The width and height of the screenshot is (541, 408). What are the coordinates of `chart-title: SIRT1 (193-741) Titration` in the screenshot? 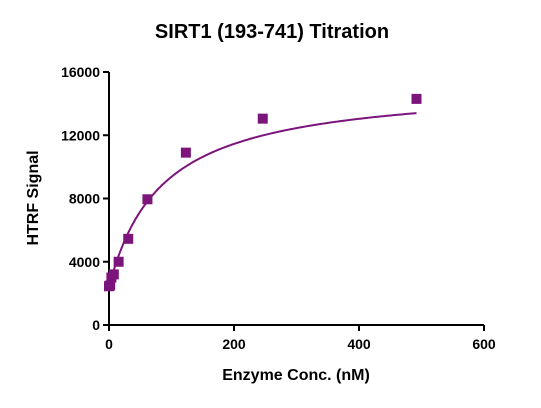 It's located at (272, 32).